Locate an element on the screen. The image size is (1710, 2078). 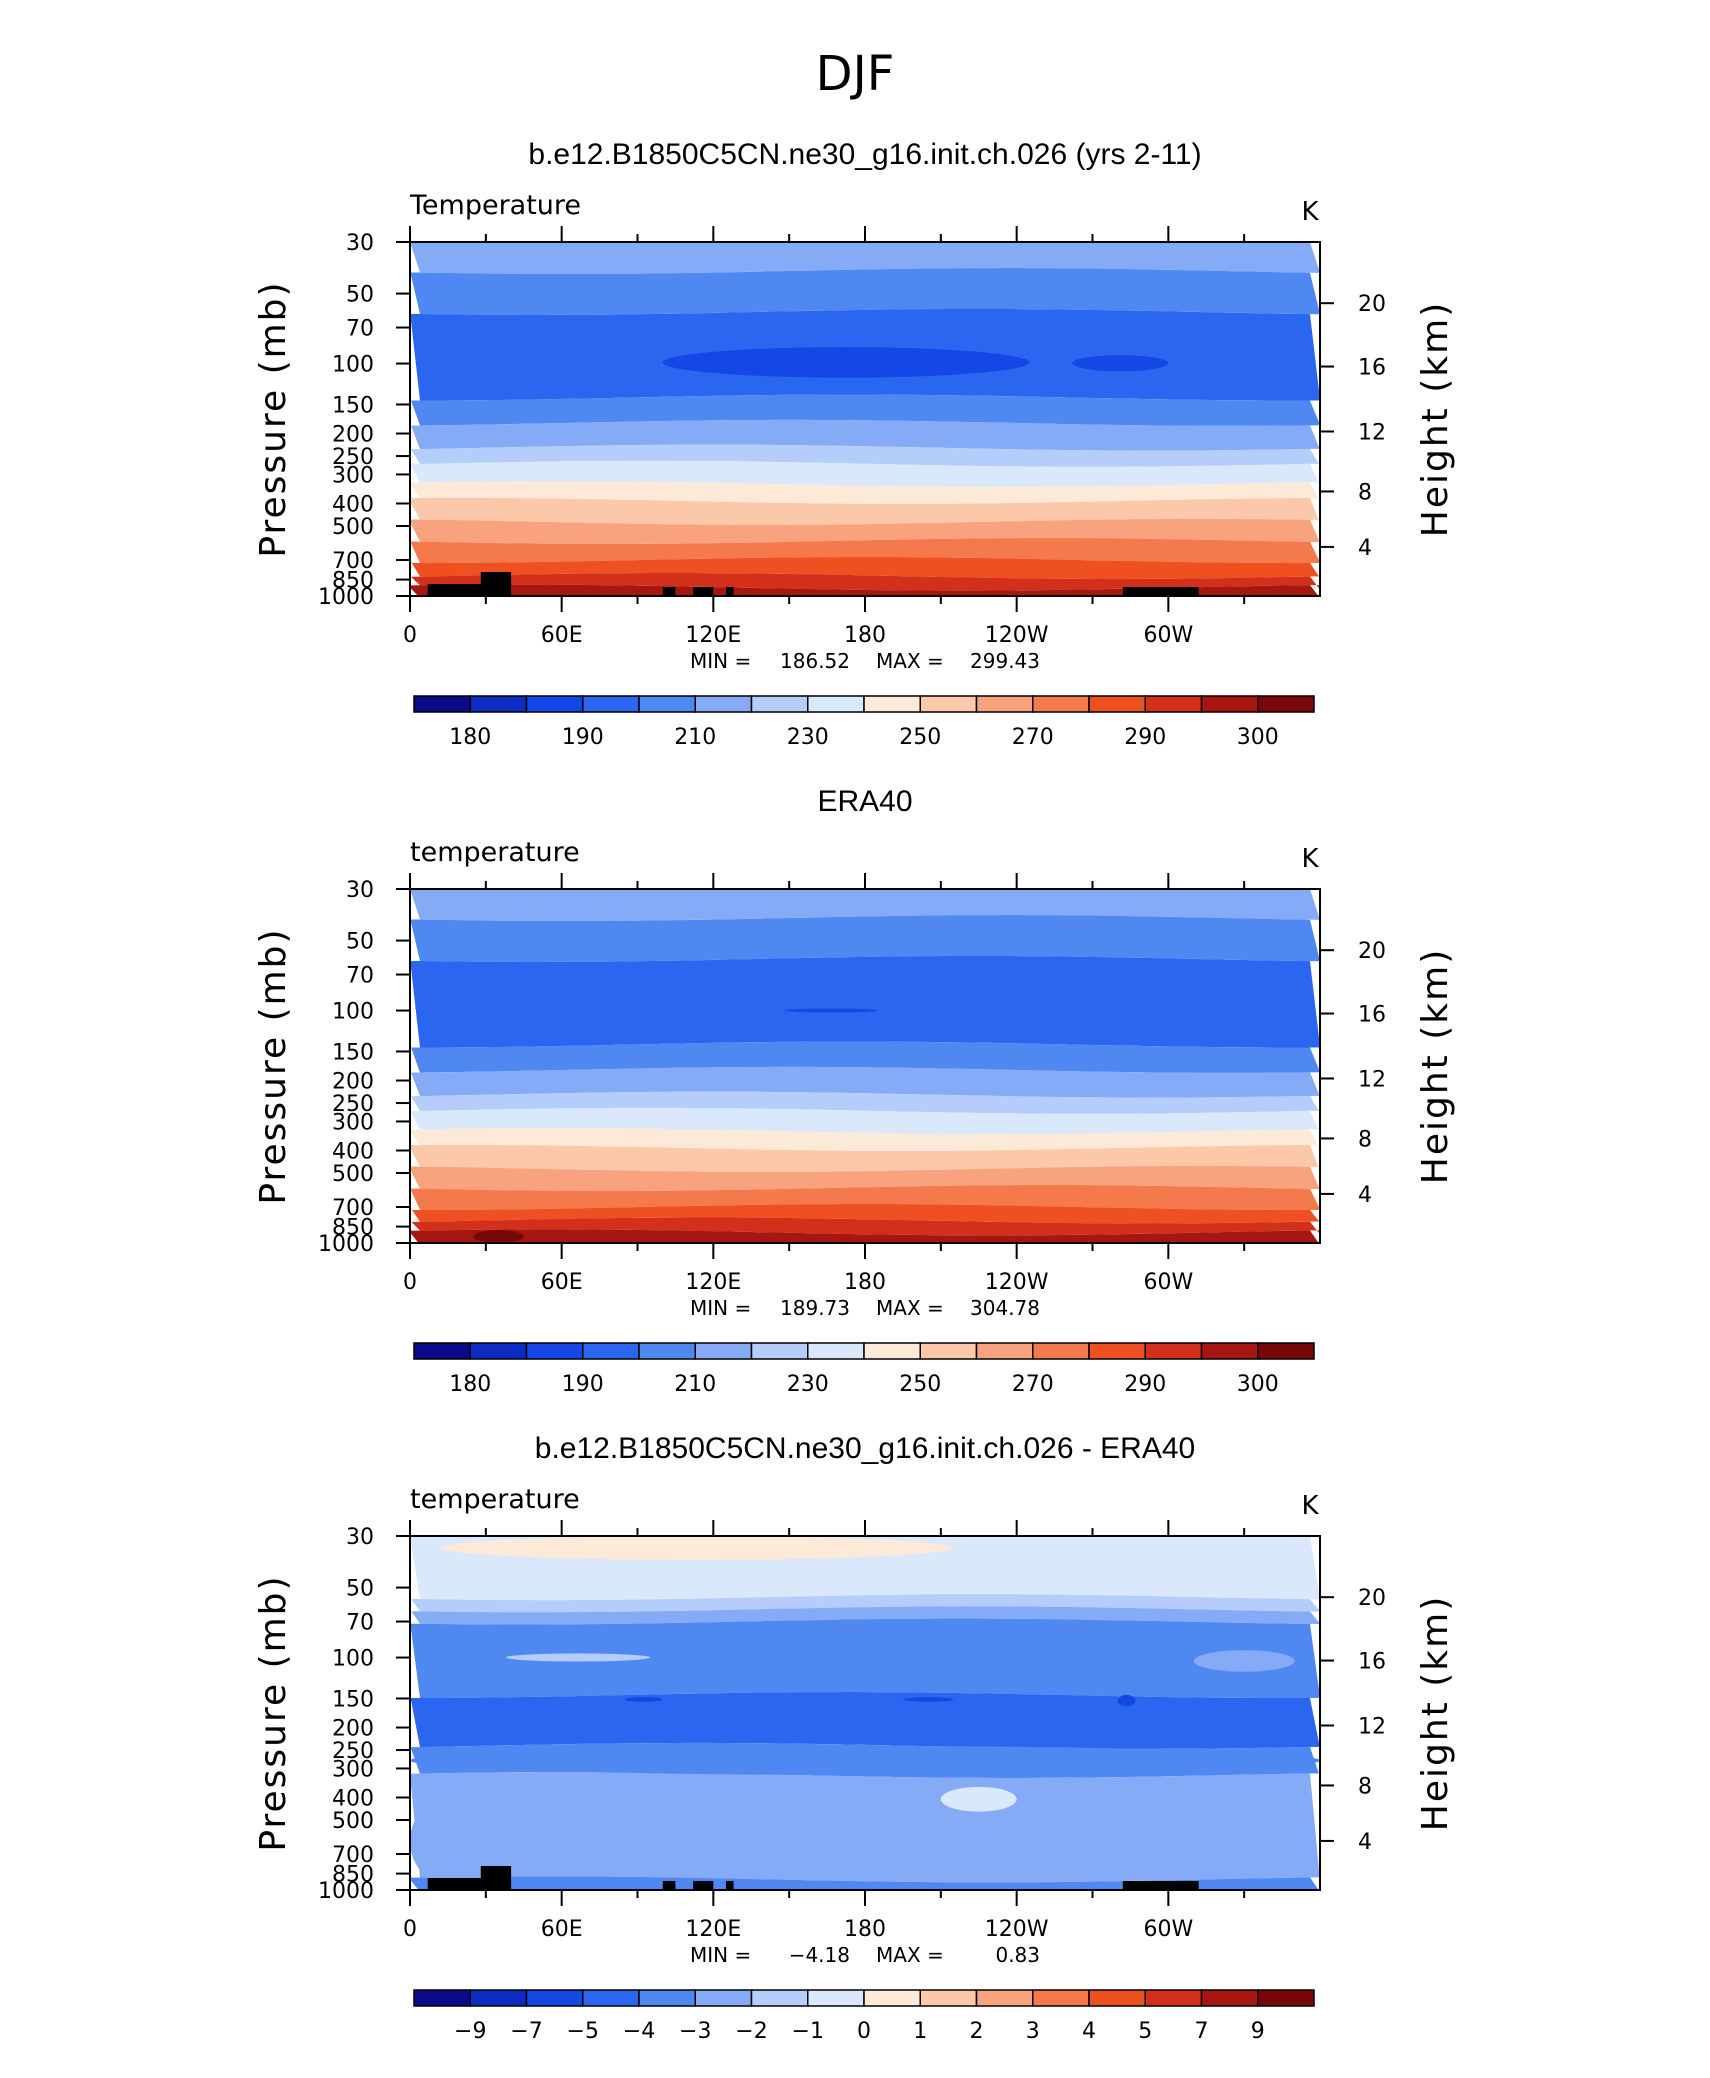
colorbar-tick-label: 290 is located at coordinates (1145, 1384).